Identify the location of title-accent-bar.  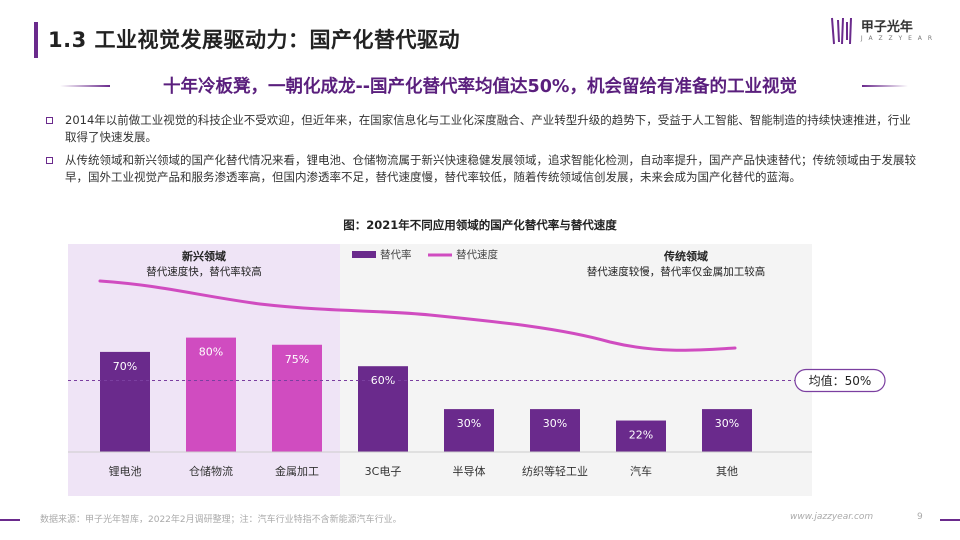
(36, 40).